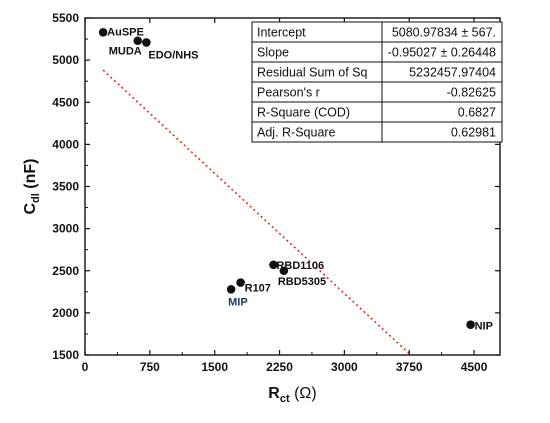 This screenshot has height=423, width=550. Describe the element at coordinates (281, 33) in the screenshot. I see `stats-table-label: Intercept` at that location.